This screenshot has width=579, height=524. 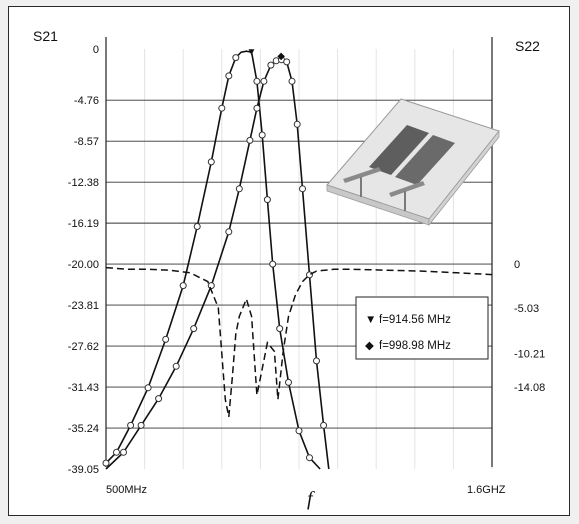 What do you see at coordinates (252, 52) in the screenshot?
I see `resonance-marker-1: ▼` at bounding box center [252, 52].